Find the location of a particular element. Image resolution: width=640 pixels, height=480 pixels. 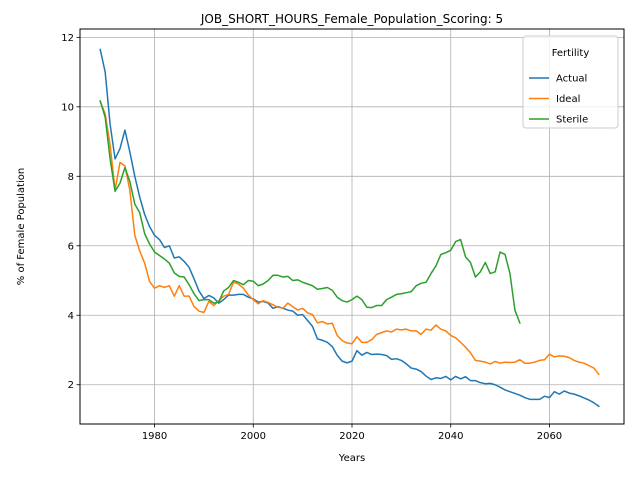

legend-box is located at coordinates (570, 82).